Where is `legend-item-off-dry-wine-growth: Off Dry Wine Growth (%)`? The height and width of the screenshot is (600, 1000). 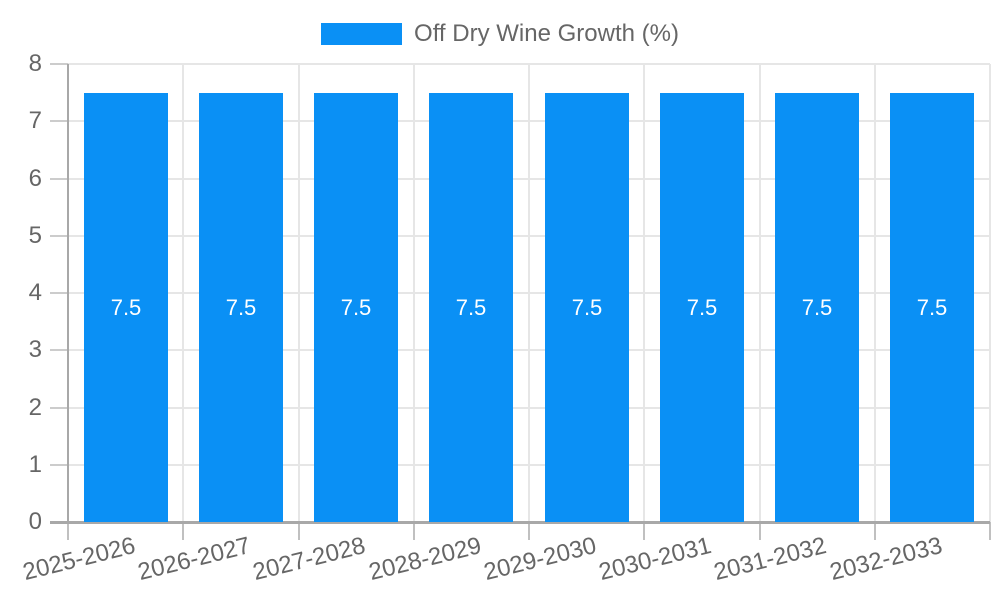
legend-item-off-dry-wine-growth: Off Dry Wine Growth (%) is located at coordinates (500, 34).